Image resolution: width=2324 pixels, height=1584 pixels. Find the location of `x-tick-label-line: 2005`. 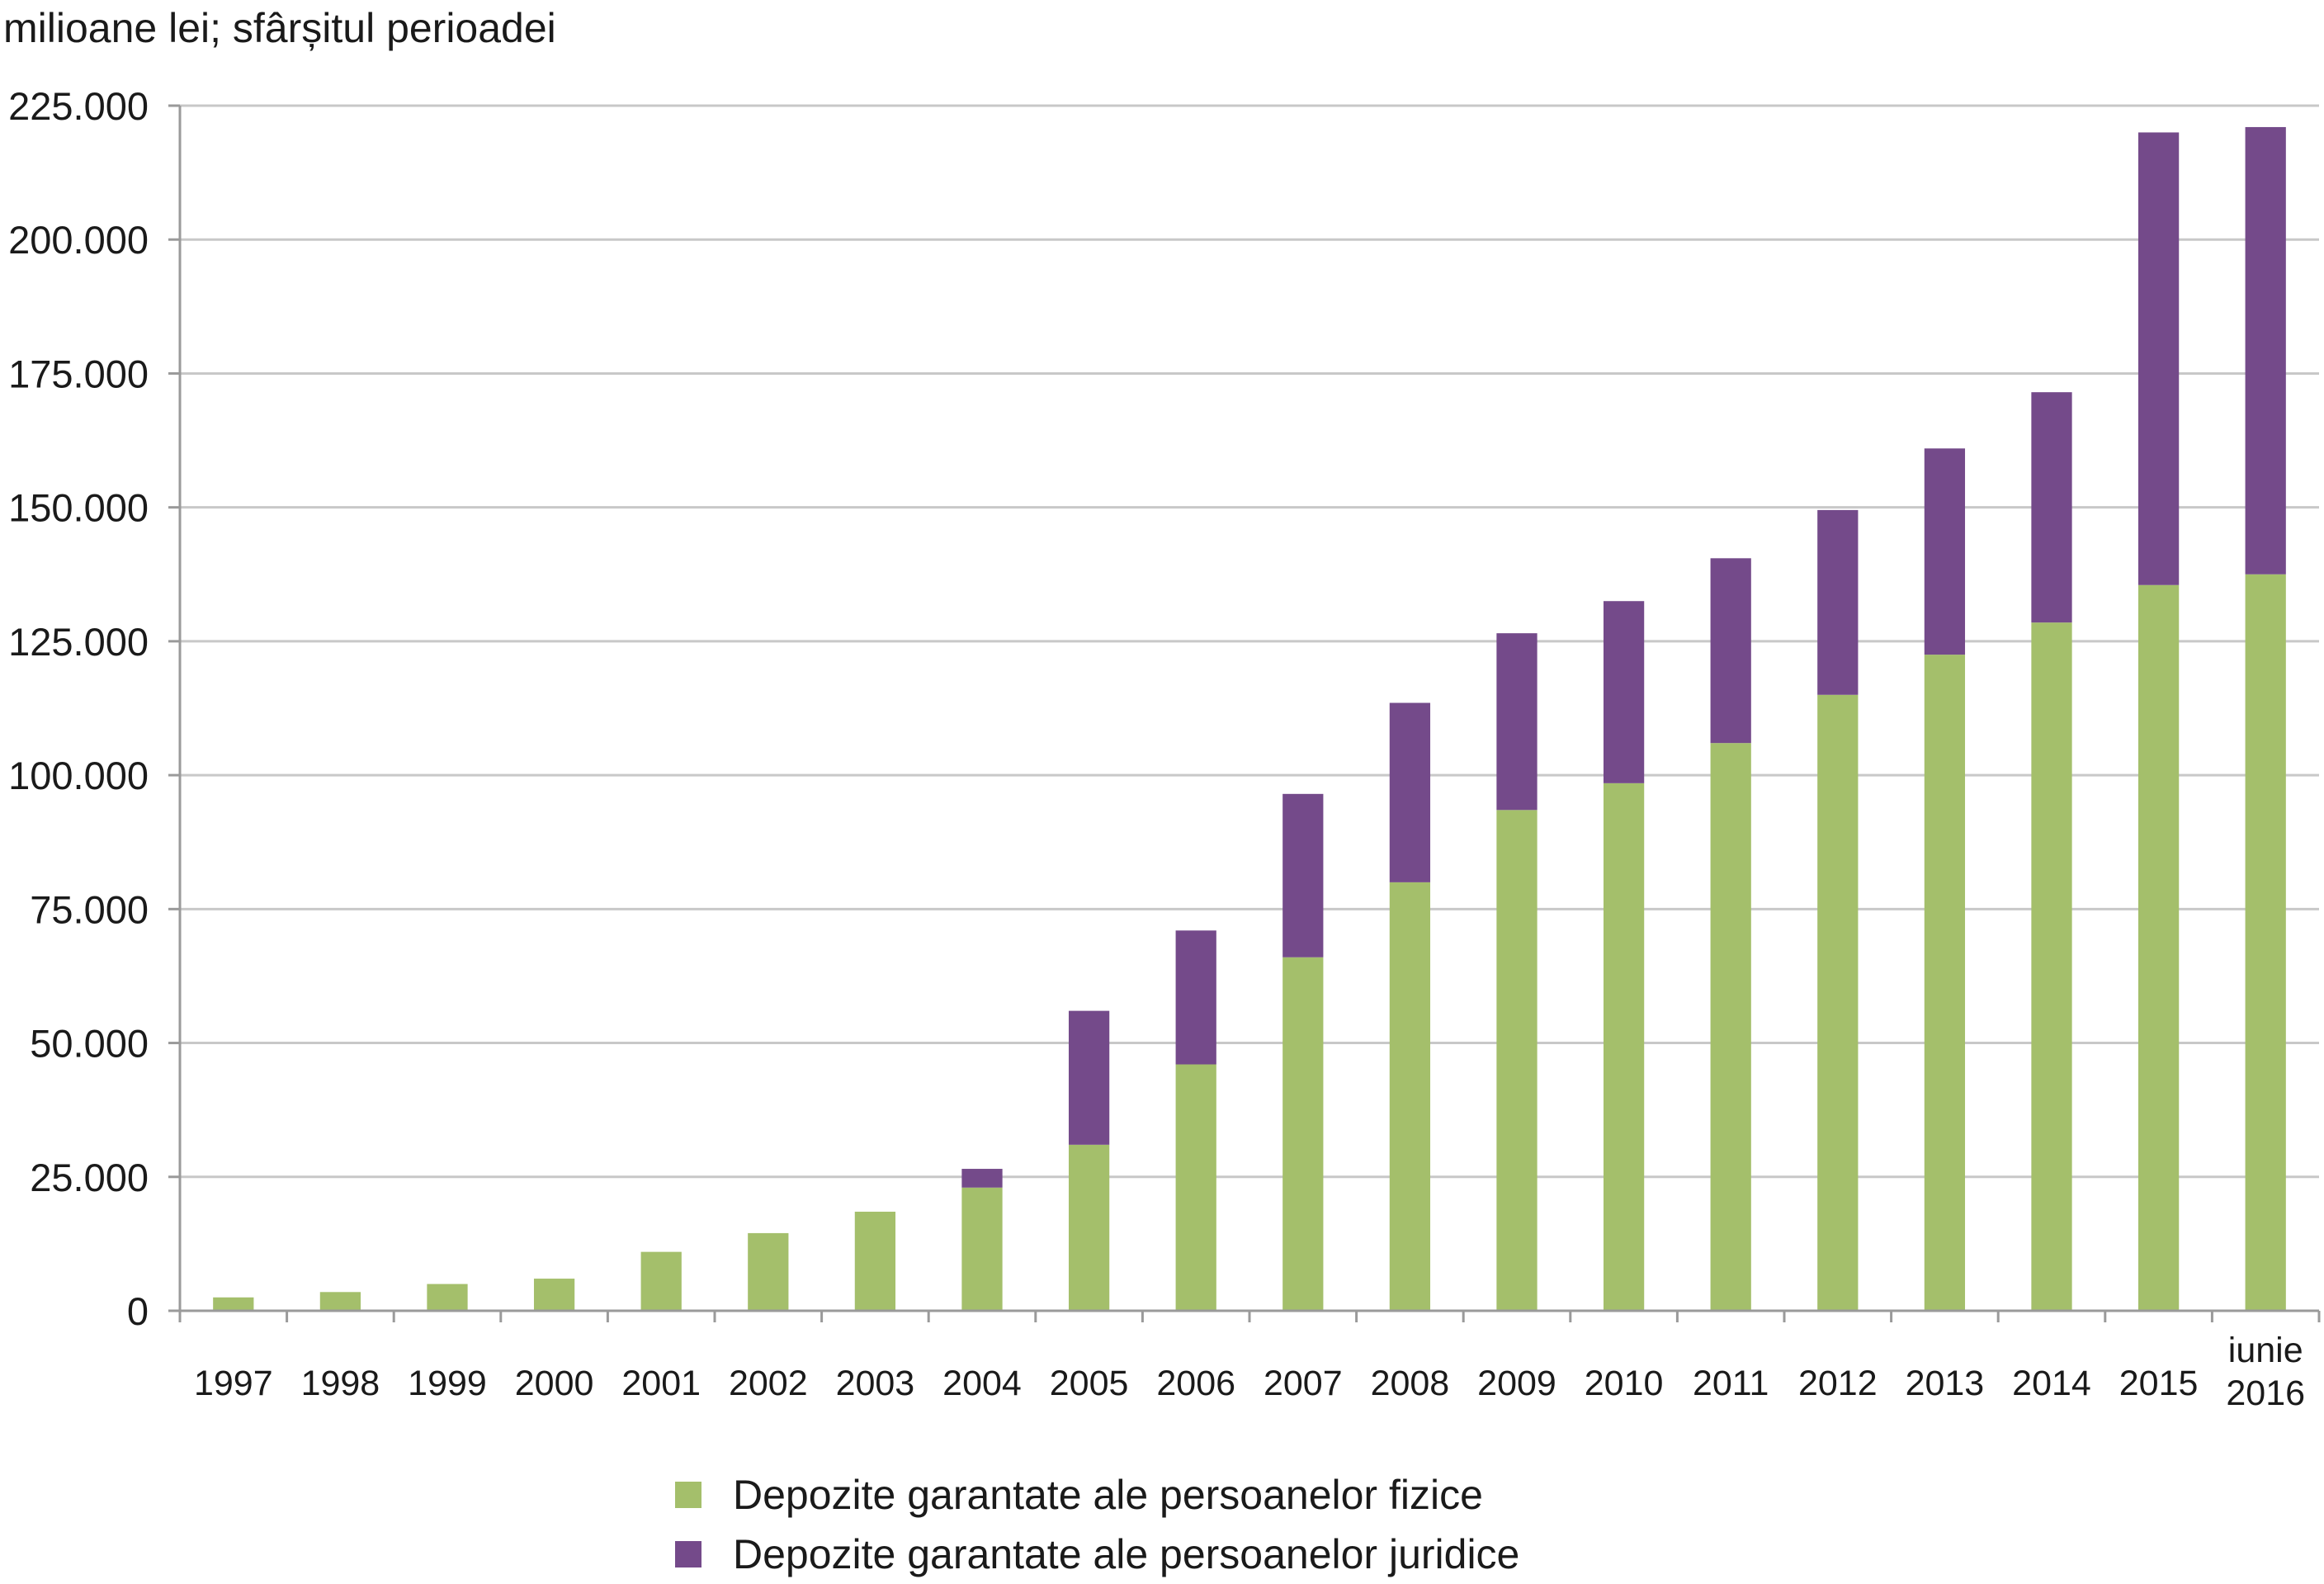

x-tick-label-line: 2005 is located at coordinates (1089, 1383).